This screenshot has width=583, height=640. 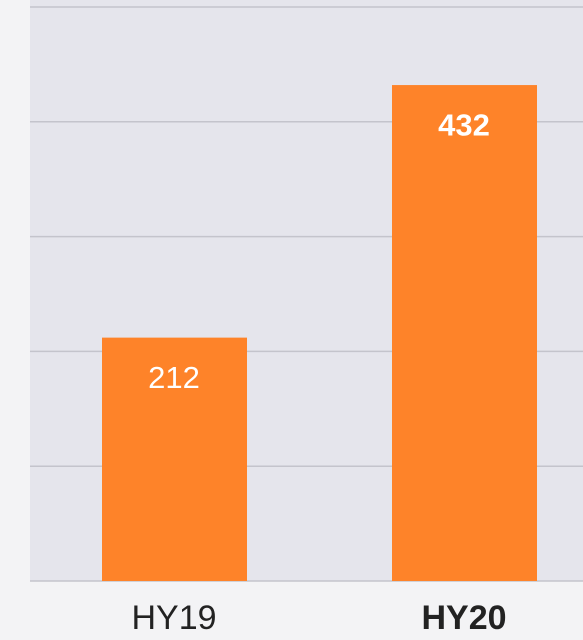 What do you see at coordinates (174, 377) in the screenshot?
I see `value-label: 212` at bounding box center [174, 377].